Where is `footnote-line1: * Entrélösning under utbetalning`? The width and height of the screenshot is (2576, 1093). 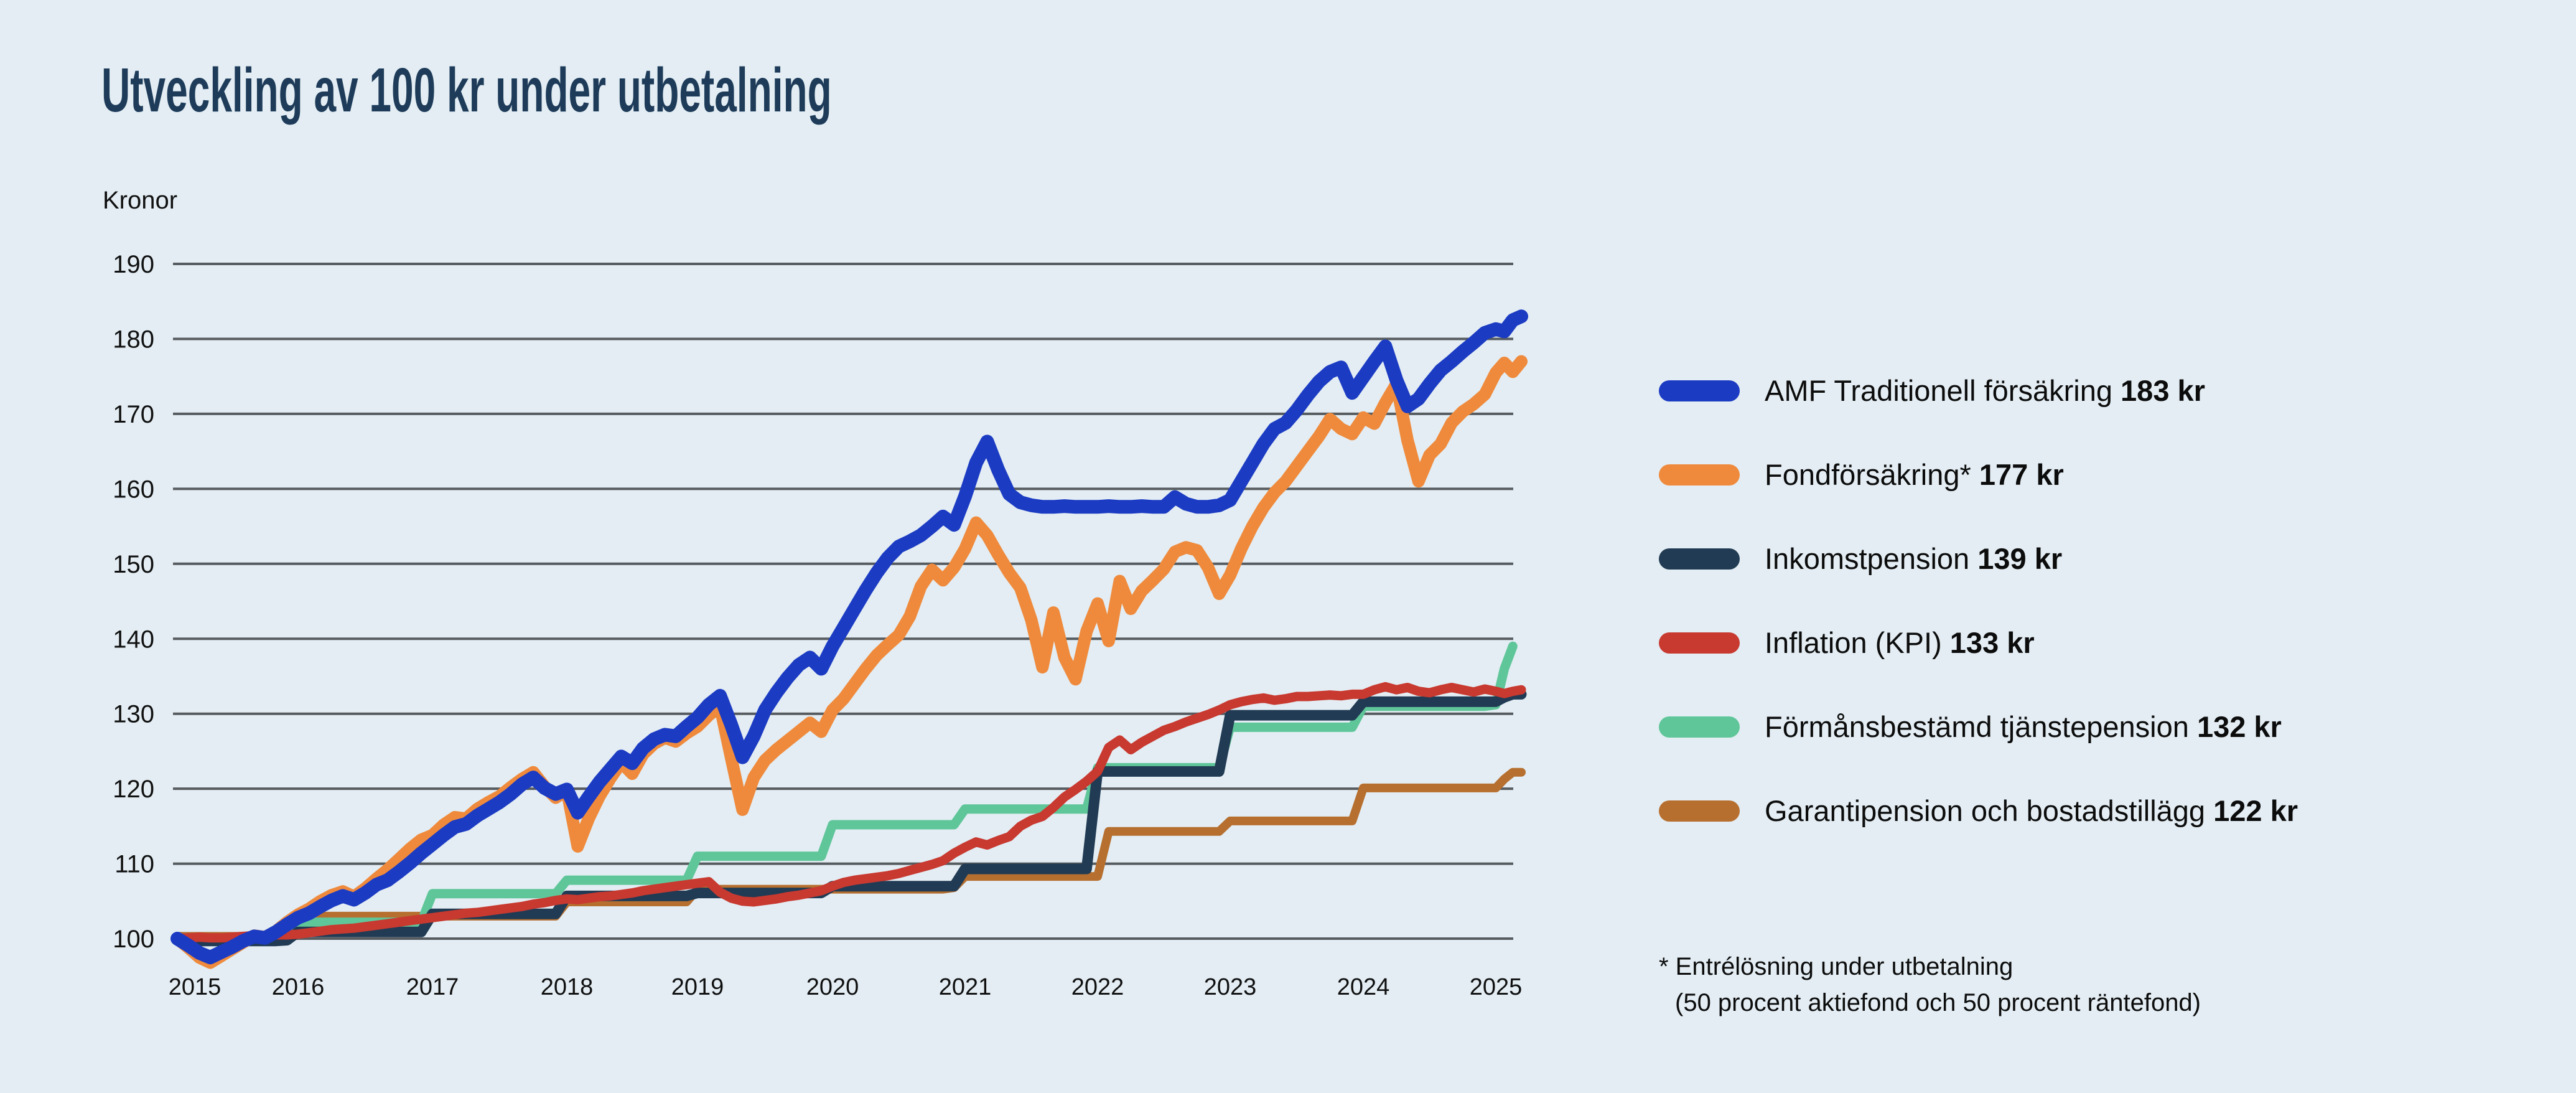
footnote-line1: * Entrélösning under utbetalning is located at coordinates (1837, 966).